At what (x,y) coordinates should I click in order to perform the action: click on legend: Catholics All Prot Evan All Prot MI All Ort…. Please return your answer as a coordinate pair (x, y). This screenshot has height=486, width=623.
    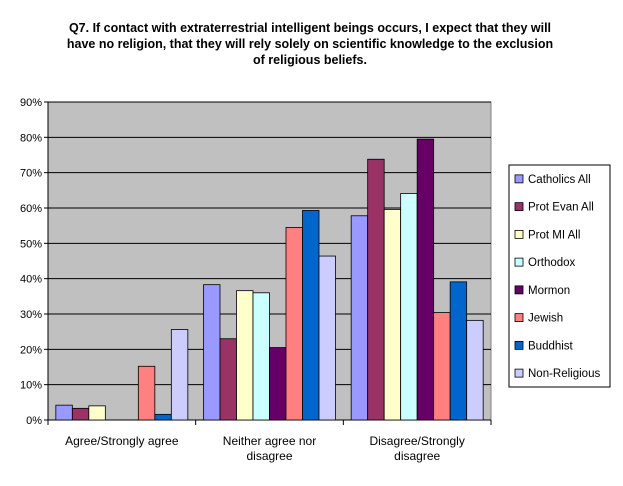
    Looking at the image, I should click on (559, 276).